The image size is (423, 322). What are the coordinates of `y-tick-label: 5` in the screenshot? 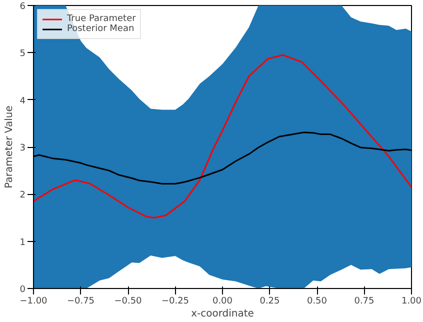 It's located at (23, 54).